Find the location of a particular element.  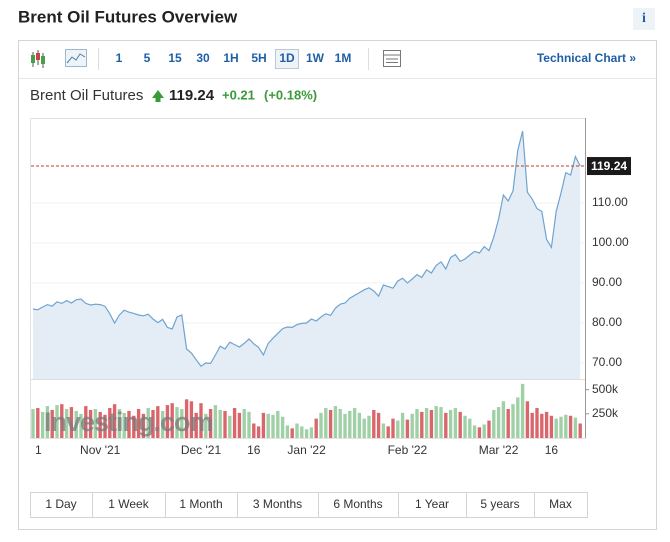

candlestick-icon is located at coordinates (38, 59).